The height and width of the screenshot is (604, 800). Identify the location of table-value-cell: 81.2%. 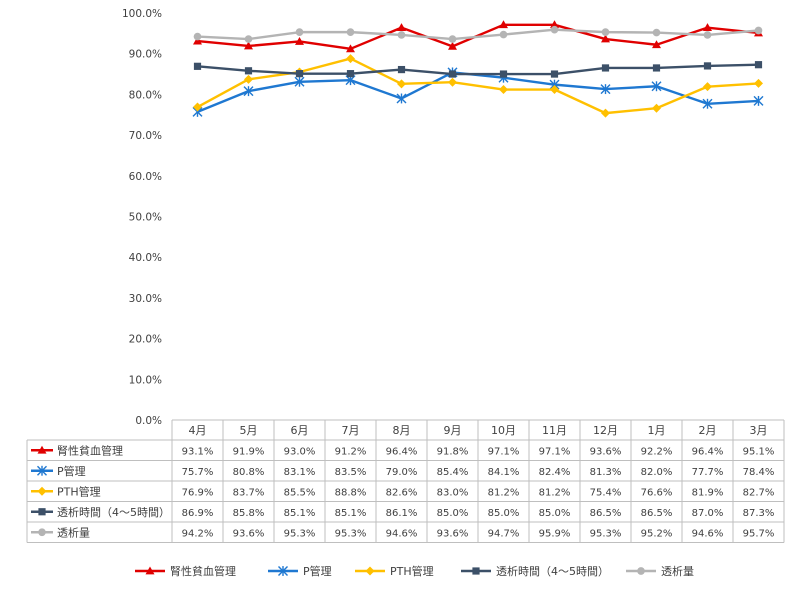
(504, 492).